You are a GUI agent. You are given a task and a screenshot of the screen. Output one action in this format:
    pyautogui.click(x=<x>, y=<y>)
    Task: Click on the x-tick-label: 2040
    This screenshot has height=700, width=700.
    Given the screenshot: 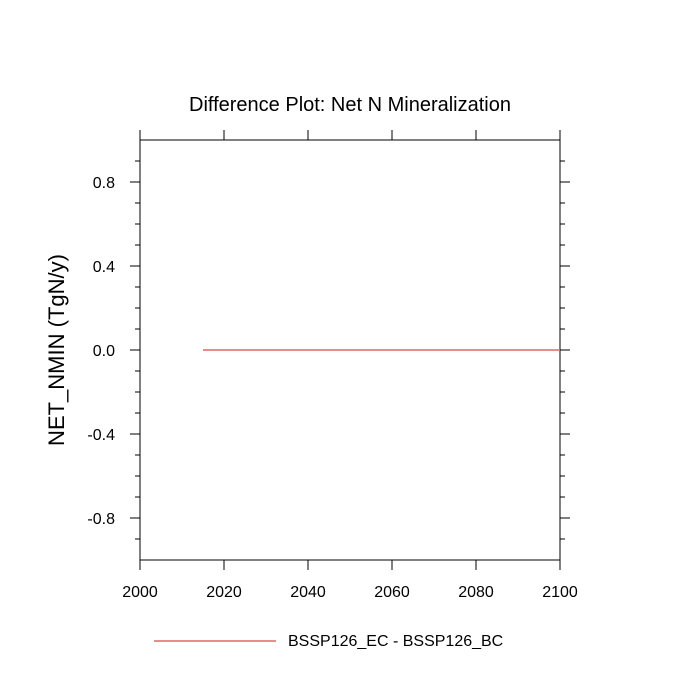 What is the action you would take?
    pyautogui.click(x=308, y=592)
    